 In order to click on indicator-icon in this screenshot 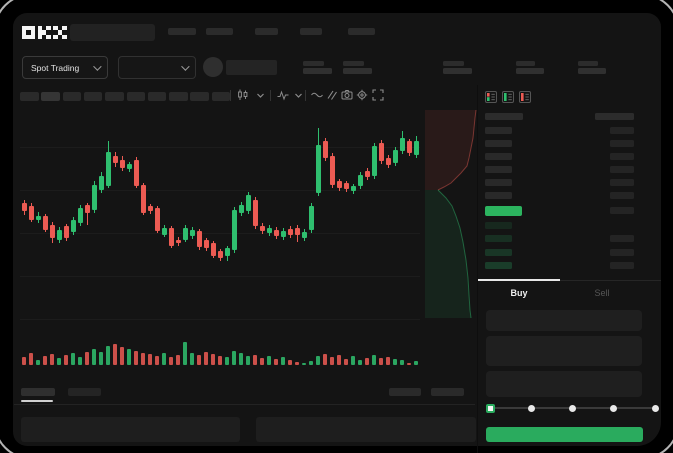, I will do `click(283, 95)`.